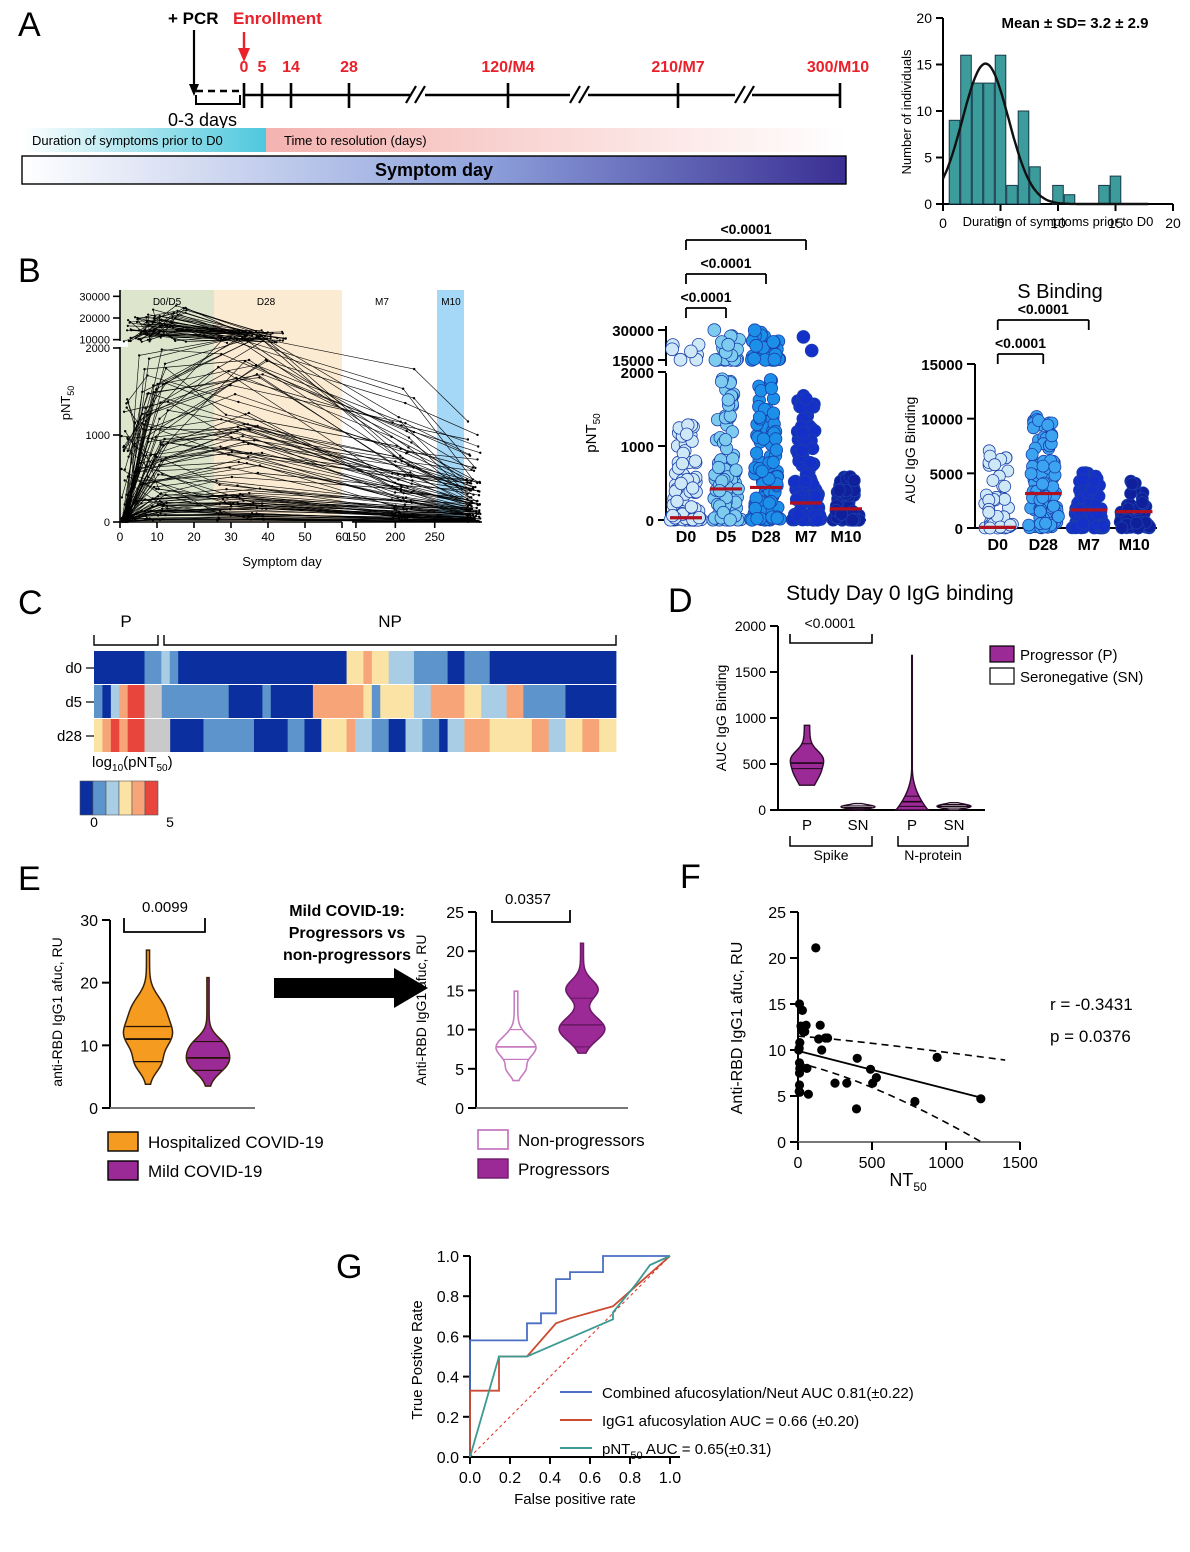 Image resolution: width=1190 pixels, height=1552 pixels. What do you see at coordinates (125, 621) in the screenshot?
I see `group-label-p: P` at bounding box center [125, 621].